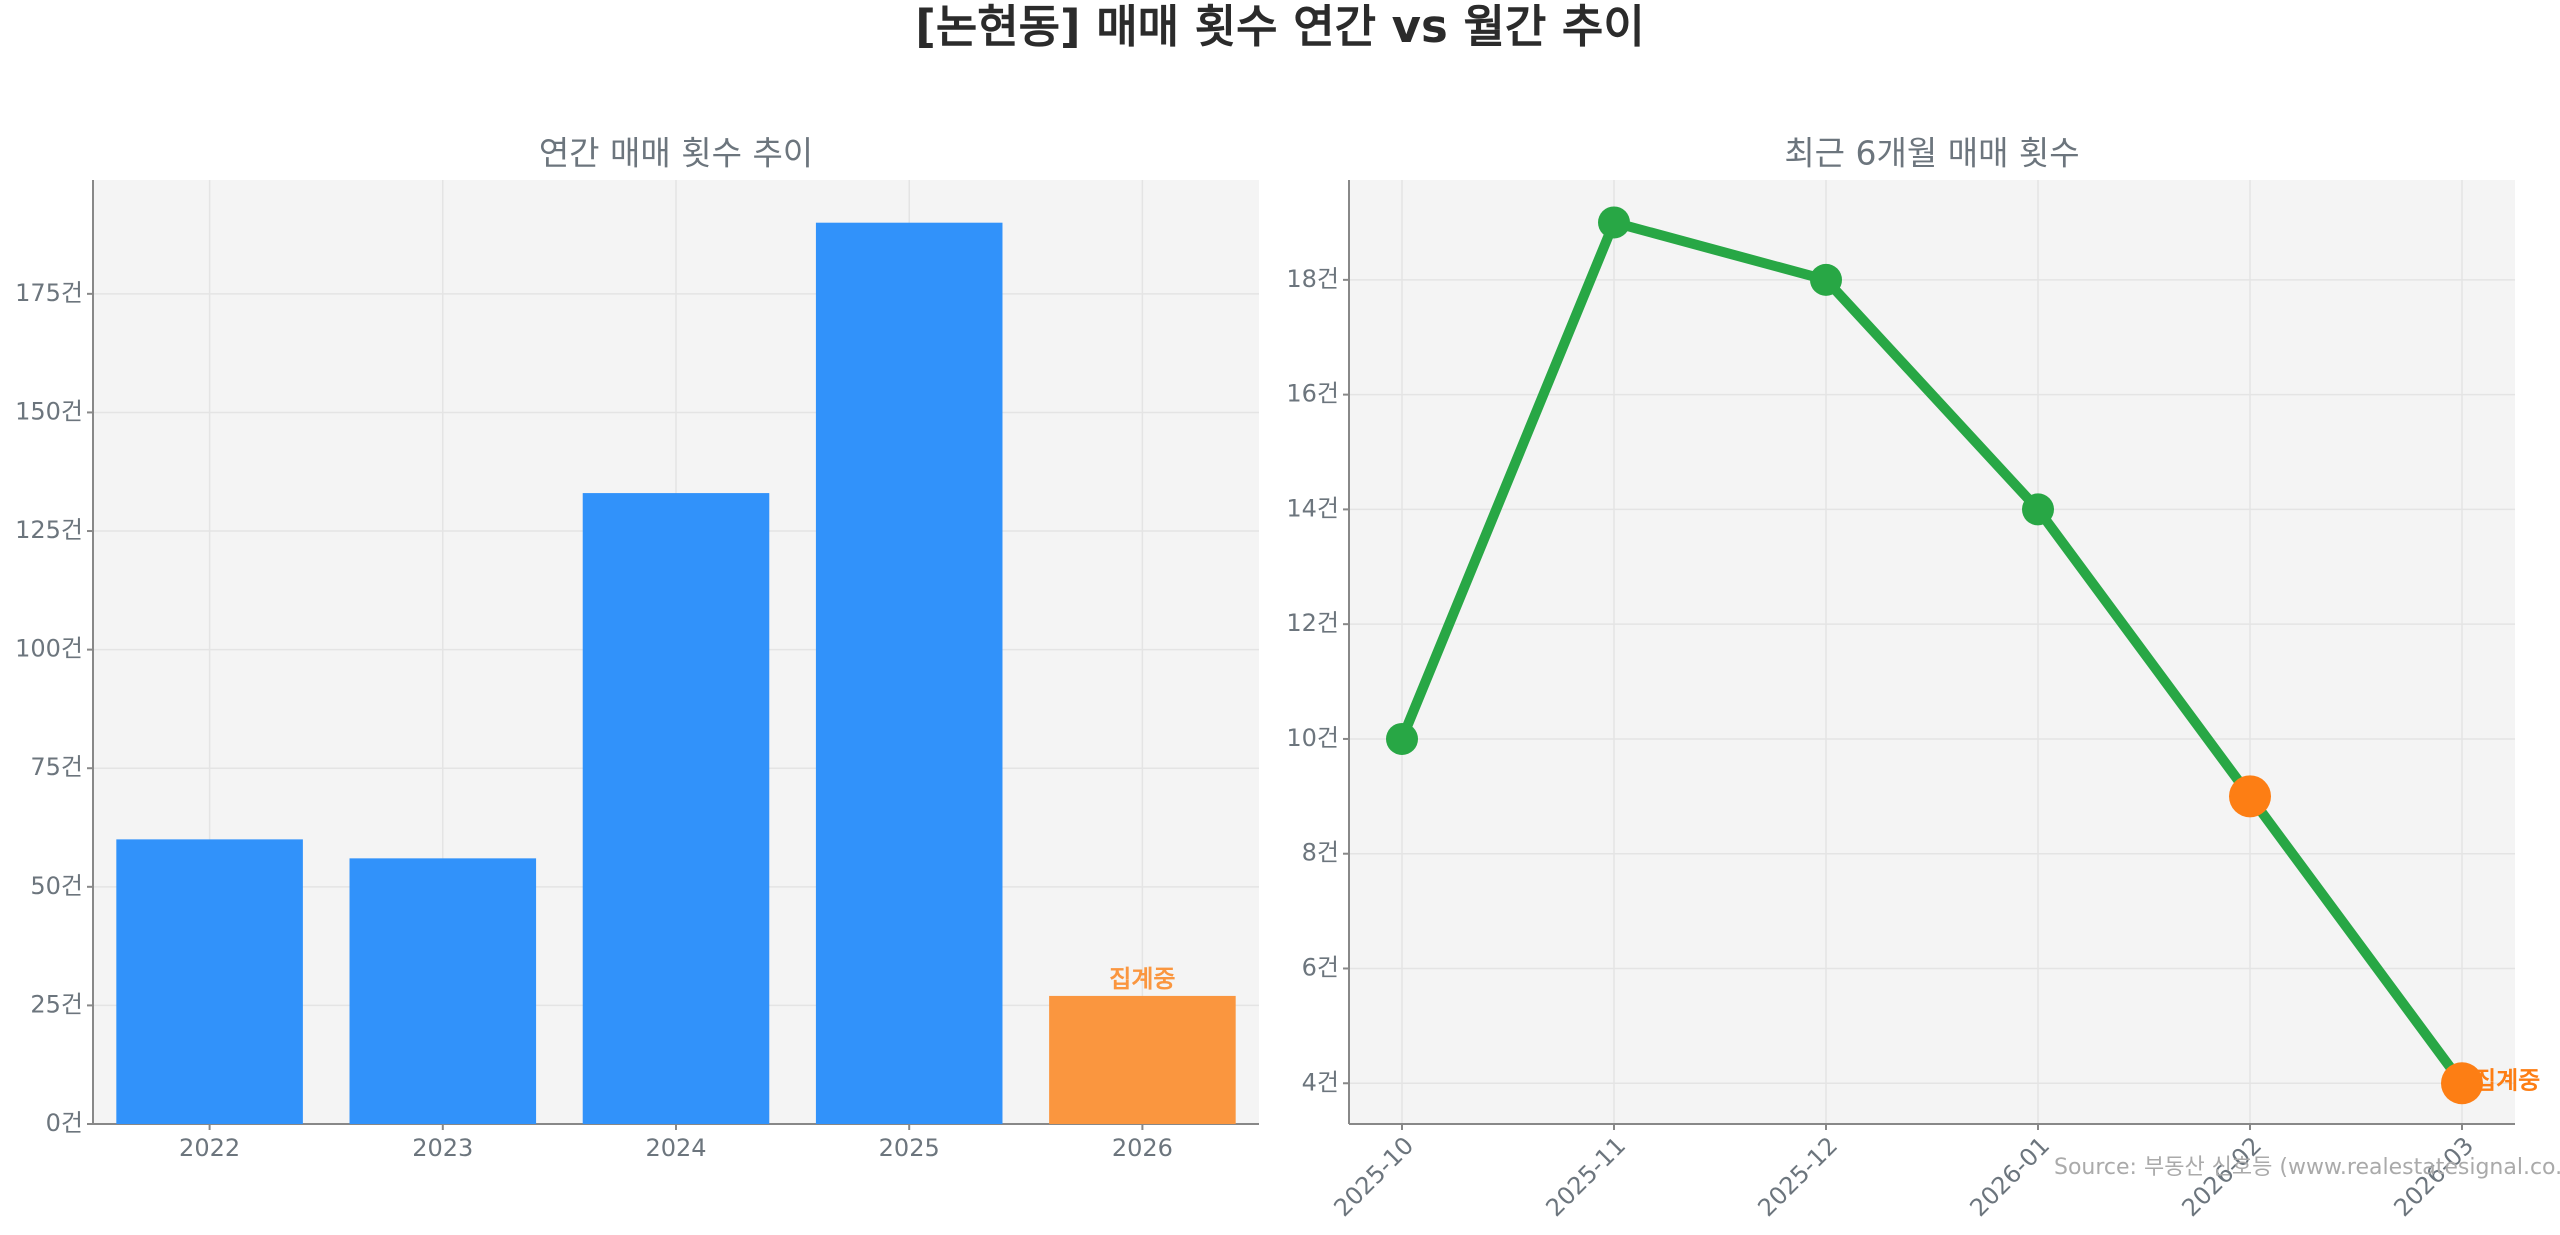 This screenshot has width=2560, height=1235. I want to click on subplot-title: 최근 6개월 매매 횟수, so click(1931, 153).